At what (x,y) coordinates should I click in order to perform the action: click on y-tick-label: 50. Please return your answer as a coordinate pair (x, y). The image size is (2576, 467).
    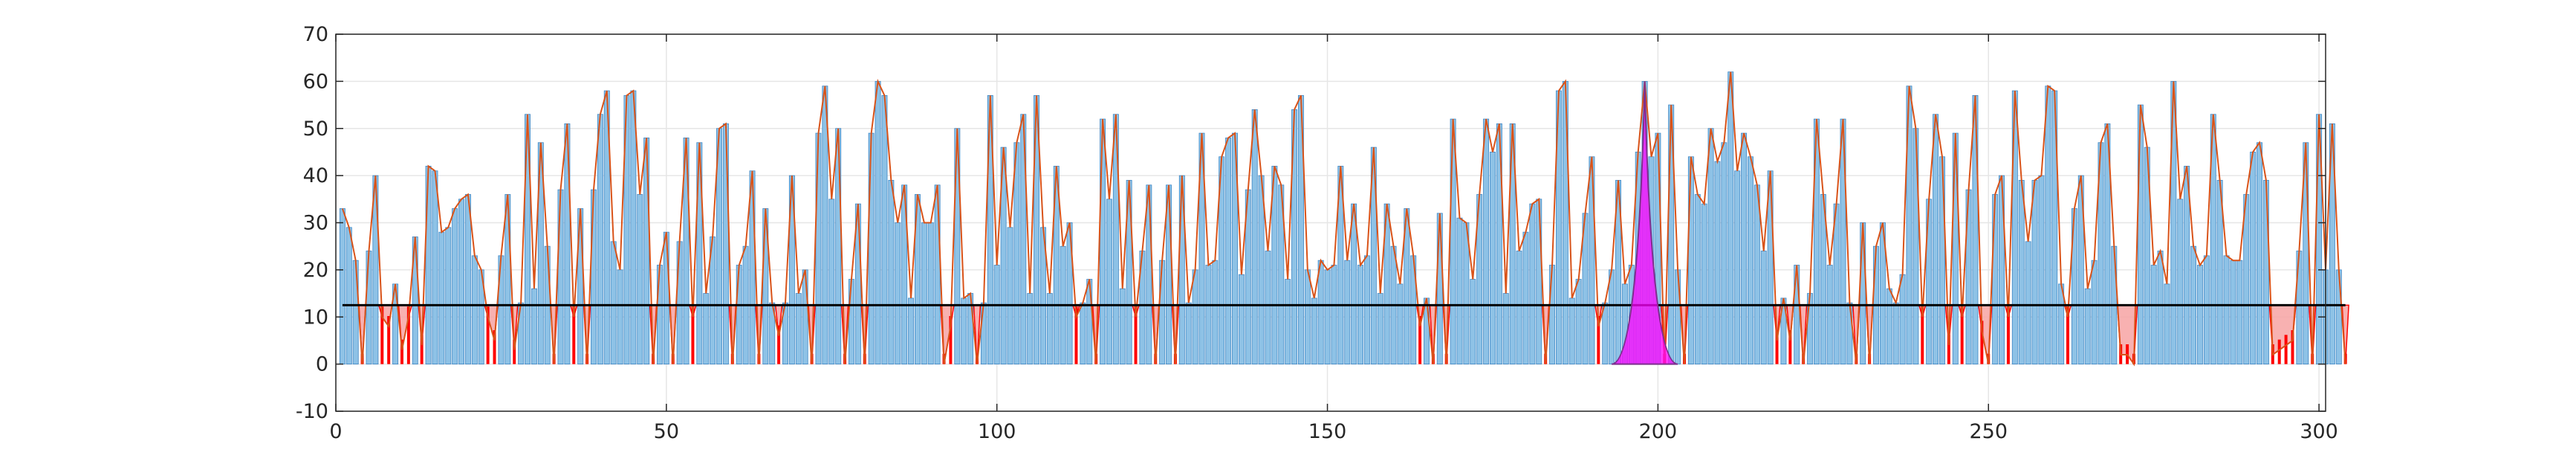
    Looking at the image, I should click on (315, 129).